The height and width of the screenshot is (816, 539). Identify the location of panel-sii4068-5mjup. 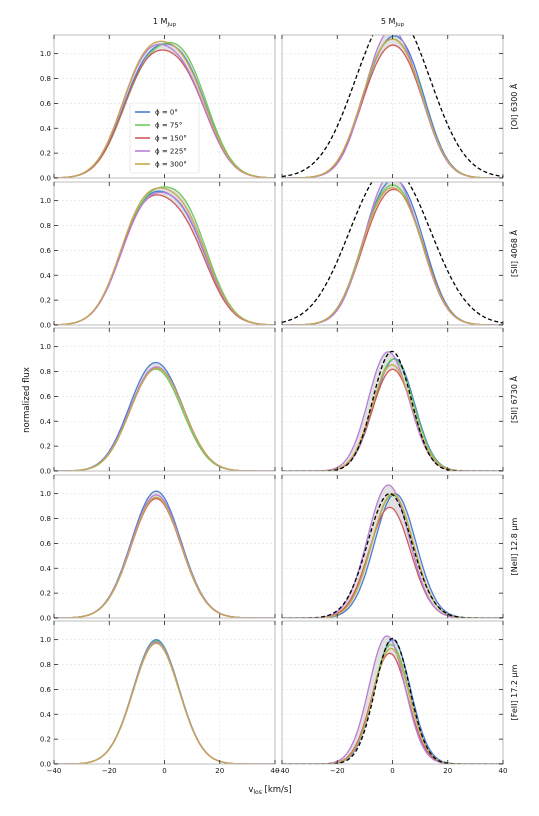
(392, 253).